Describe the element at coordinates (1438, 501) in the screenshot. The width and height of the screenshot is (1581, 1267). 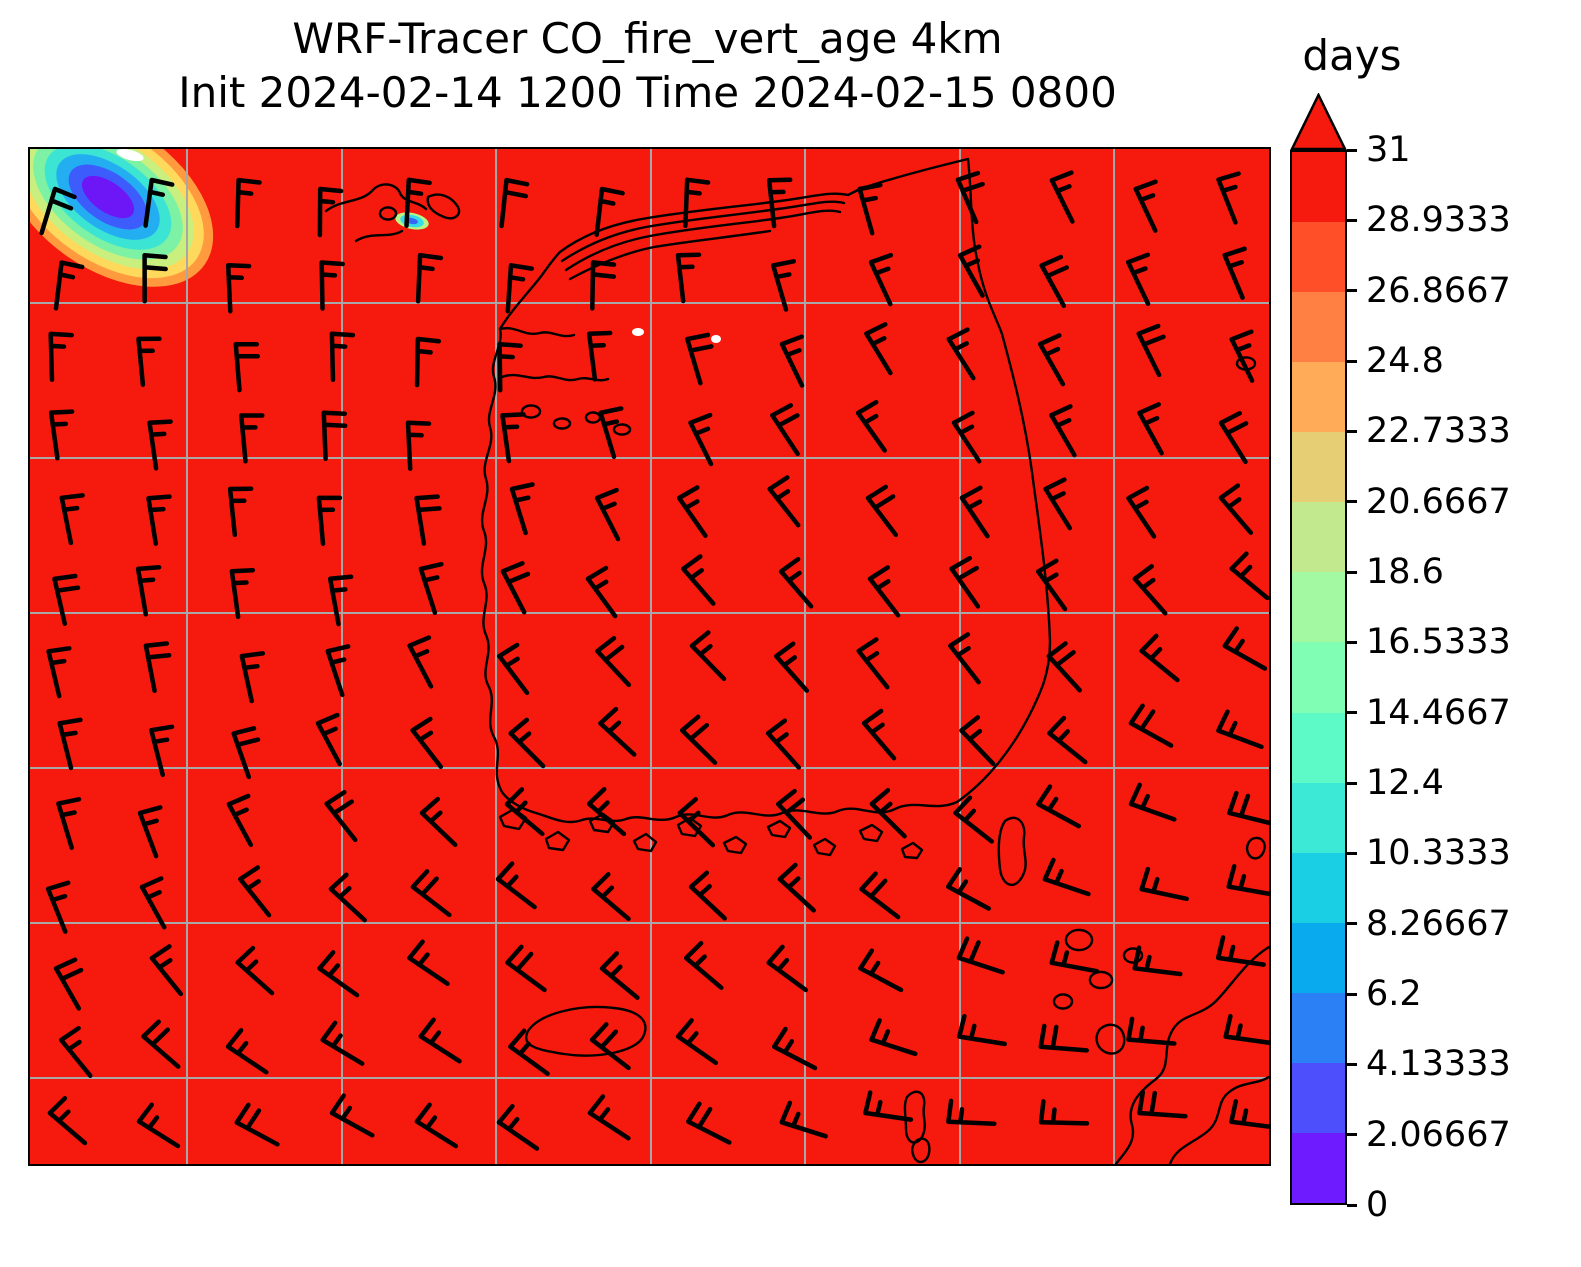
I see `colorbar-tick-label: 20.6667` at that location.